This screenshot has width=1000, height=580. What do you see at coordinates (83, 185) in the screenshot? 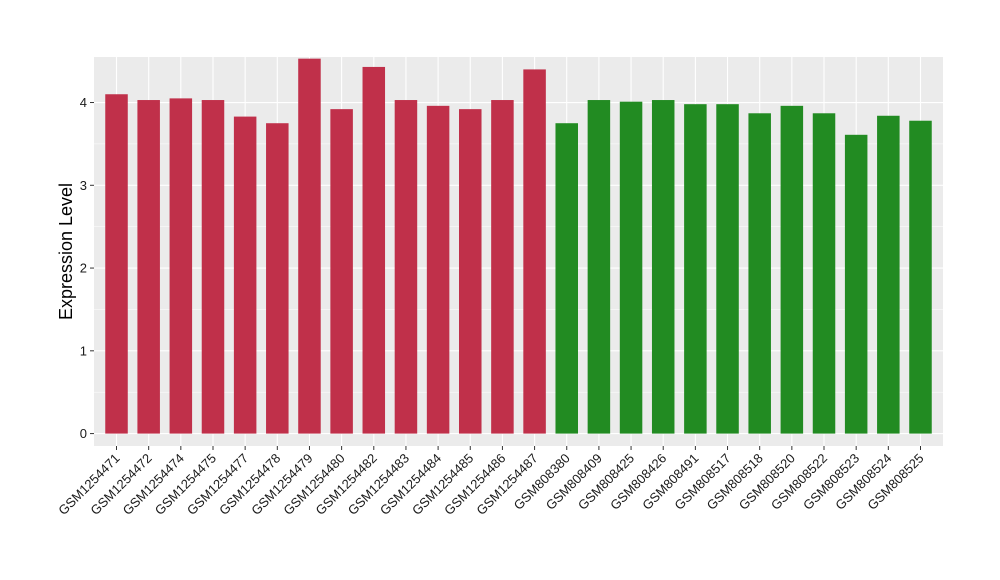
I see `y-tick-label: 3` at bounding box center [83, 185].